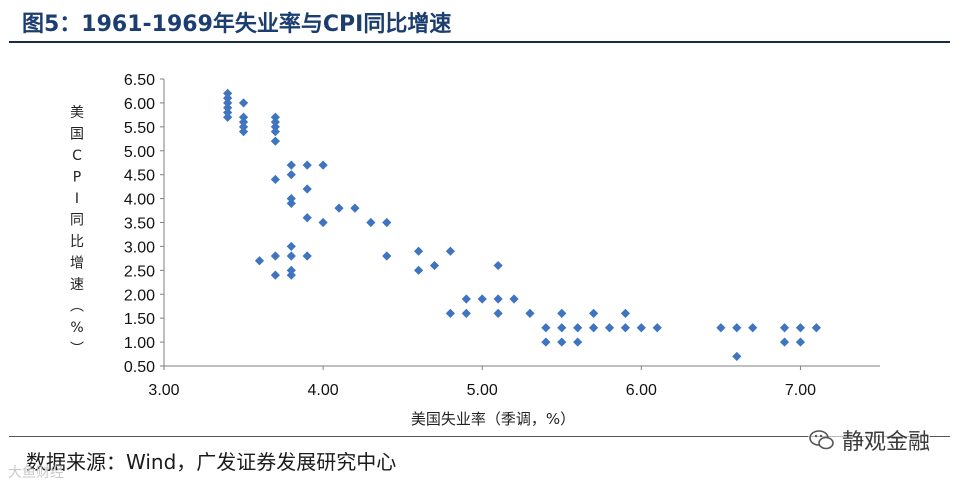  What do you see at coordinates (77, 199) in the screenshot?
I see `y-axis-label-char: I` at bounding box center [77, 199].